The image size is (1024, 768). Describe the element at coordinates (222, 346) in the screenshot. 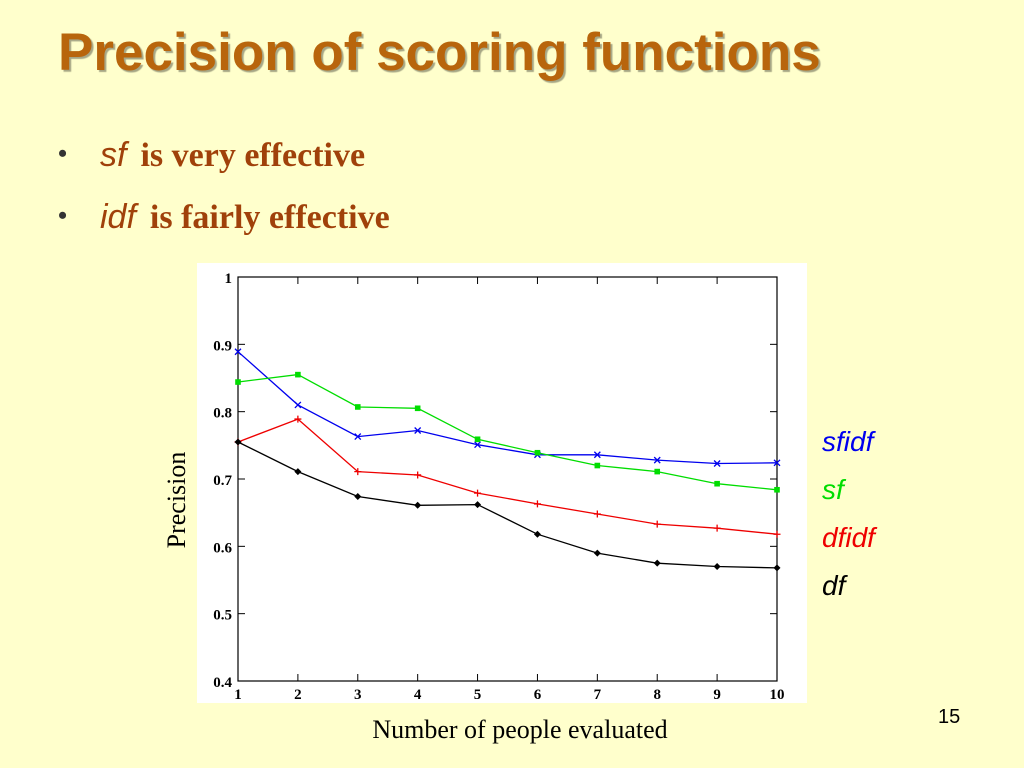

I see `y-tick-label: 0.9` at that location.